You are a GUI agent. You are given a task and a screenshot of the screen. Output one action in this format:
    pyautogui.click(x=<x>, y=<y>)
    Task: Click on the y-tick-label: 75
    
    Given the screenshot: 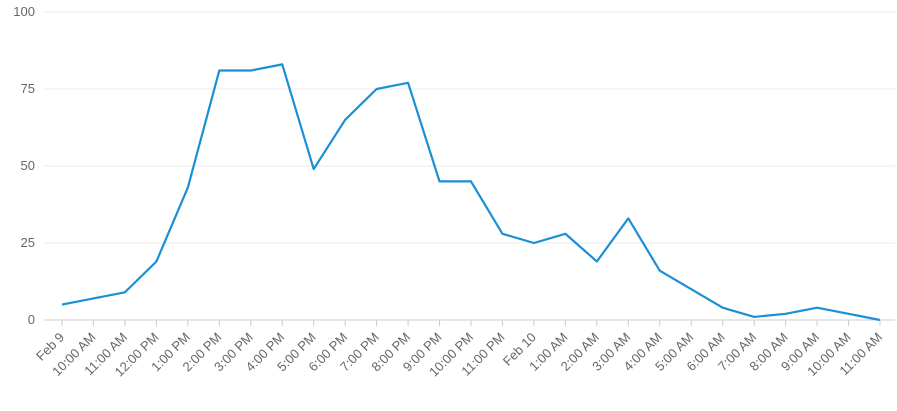 What is the action you would take?
    pyautogui.click(x=28, y=88)
    